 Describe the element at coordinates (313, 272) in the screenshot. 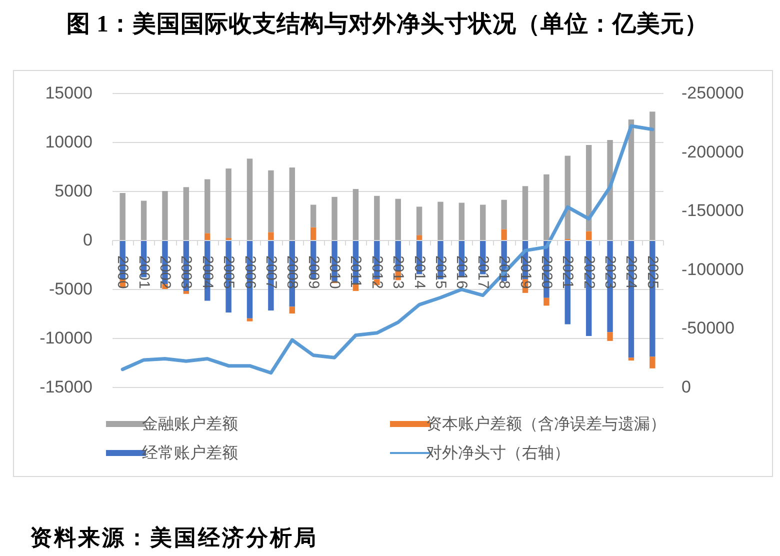

I see `x-tick-label: 2009` at that location.